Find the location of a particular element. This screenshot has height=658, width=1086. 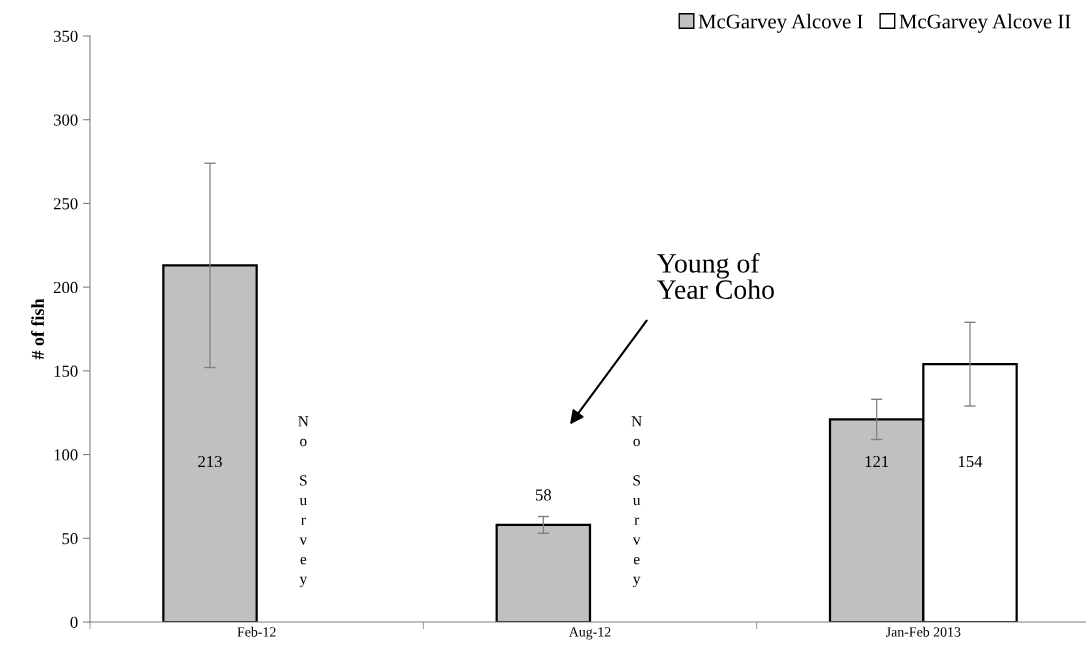

y-tick-label: 50 is located at coordinates (70, 538).